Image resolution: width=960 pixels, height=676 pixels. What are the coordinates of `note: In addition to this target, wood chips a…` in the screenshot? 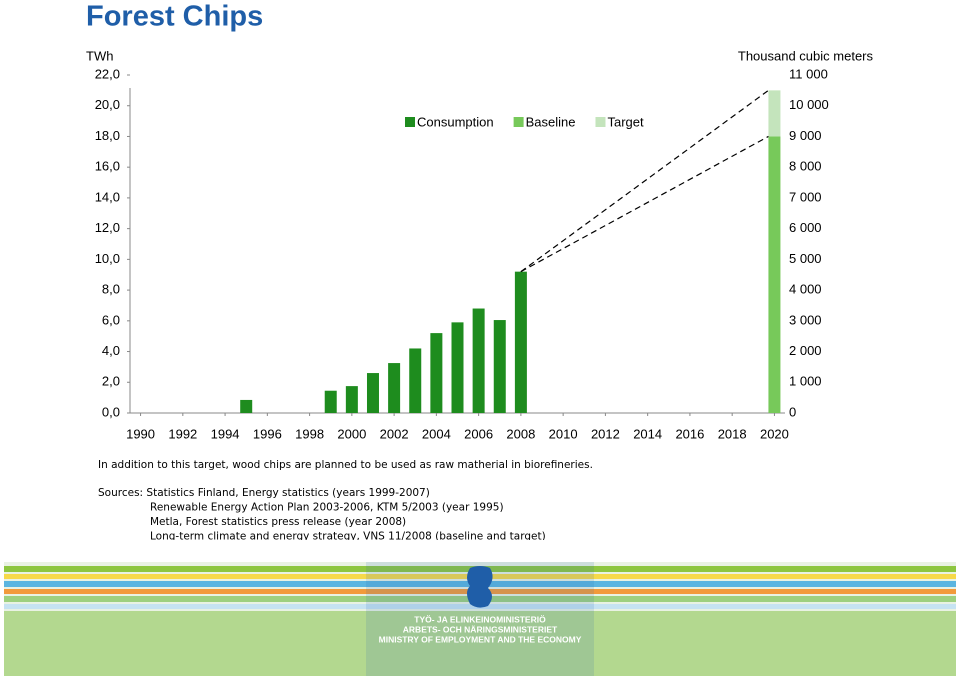 It's located at (345, 465).